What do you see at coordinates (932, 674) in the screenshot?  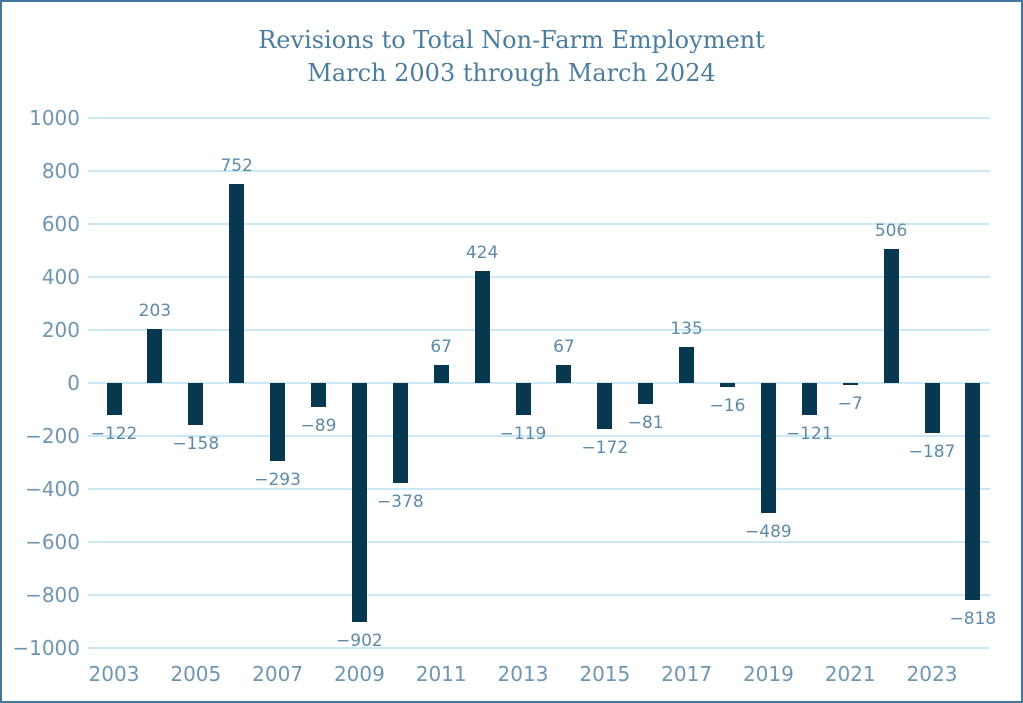 I see `x-tick-label: 2023` at bounding box center [932, 674].